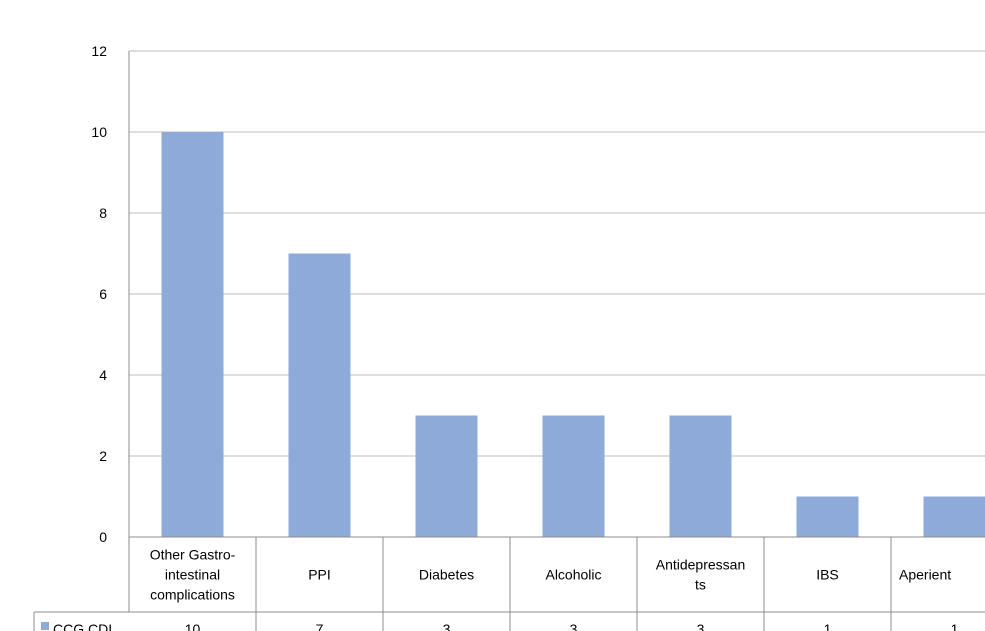 The width and height of the screenshot is (985, 631). Describe the element at coordinates (925, 575) in the screenshot. I see `category-label: Aperient` at that location.